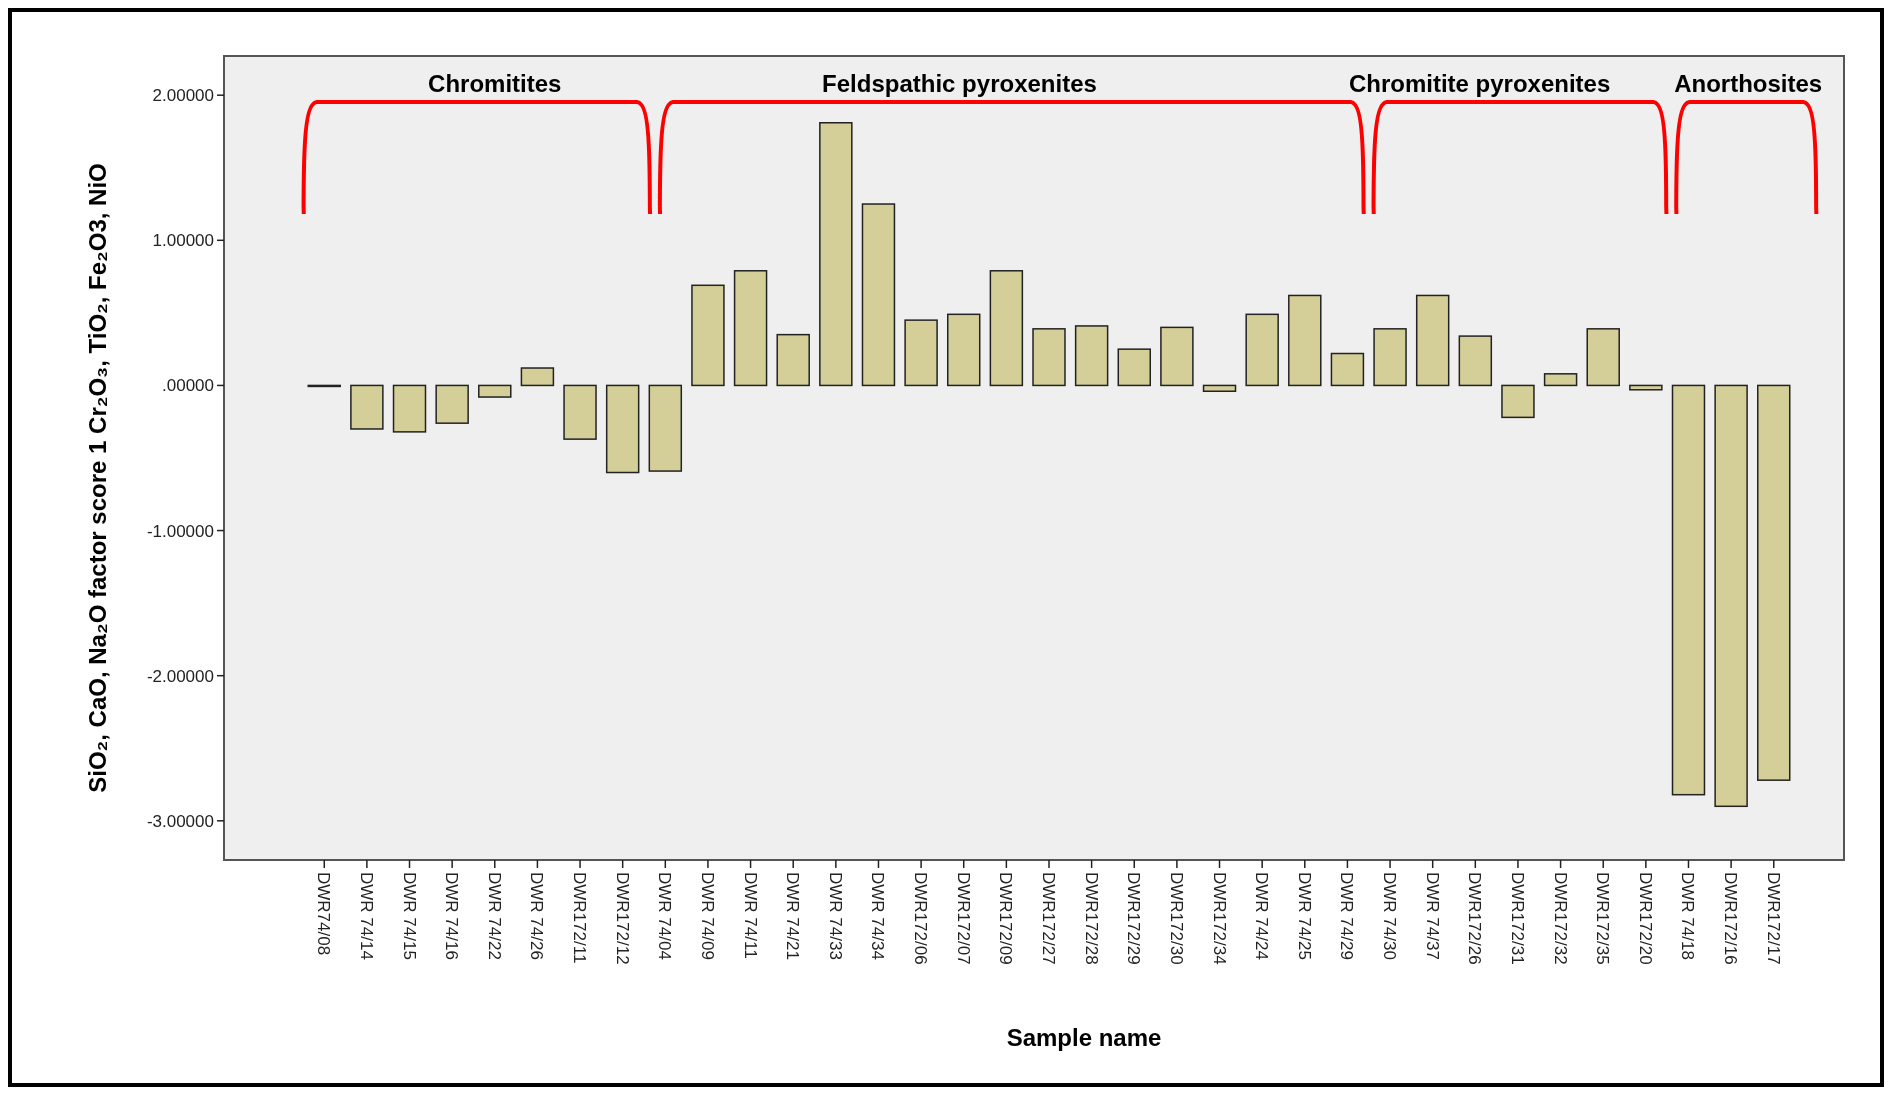 Image resolution: width=1892 pixels, height=1095 pixels. Describe the element at coordinates (183, 241) in the screenshot. I see `y-tick-label: 1.00000` at that location.